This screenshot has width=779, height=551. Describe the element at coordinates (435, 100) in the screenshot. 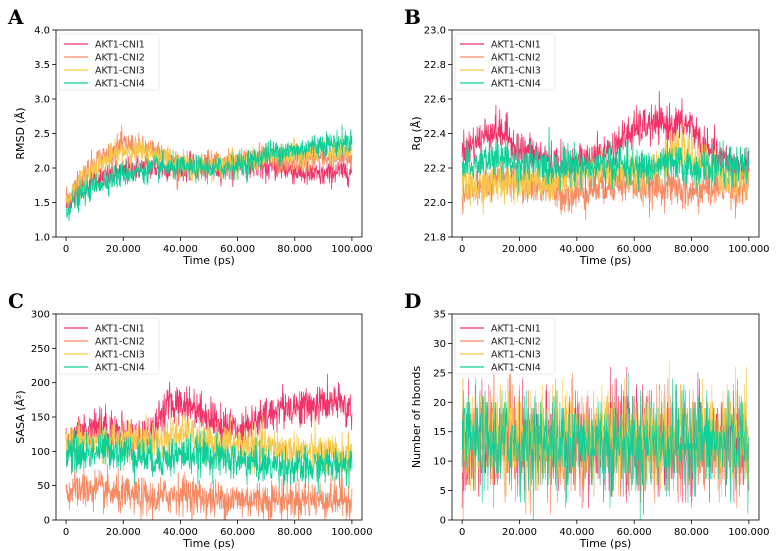

I see `y-tick-label: 22.6` at that location.